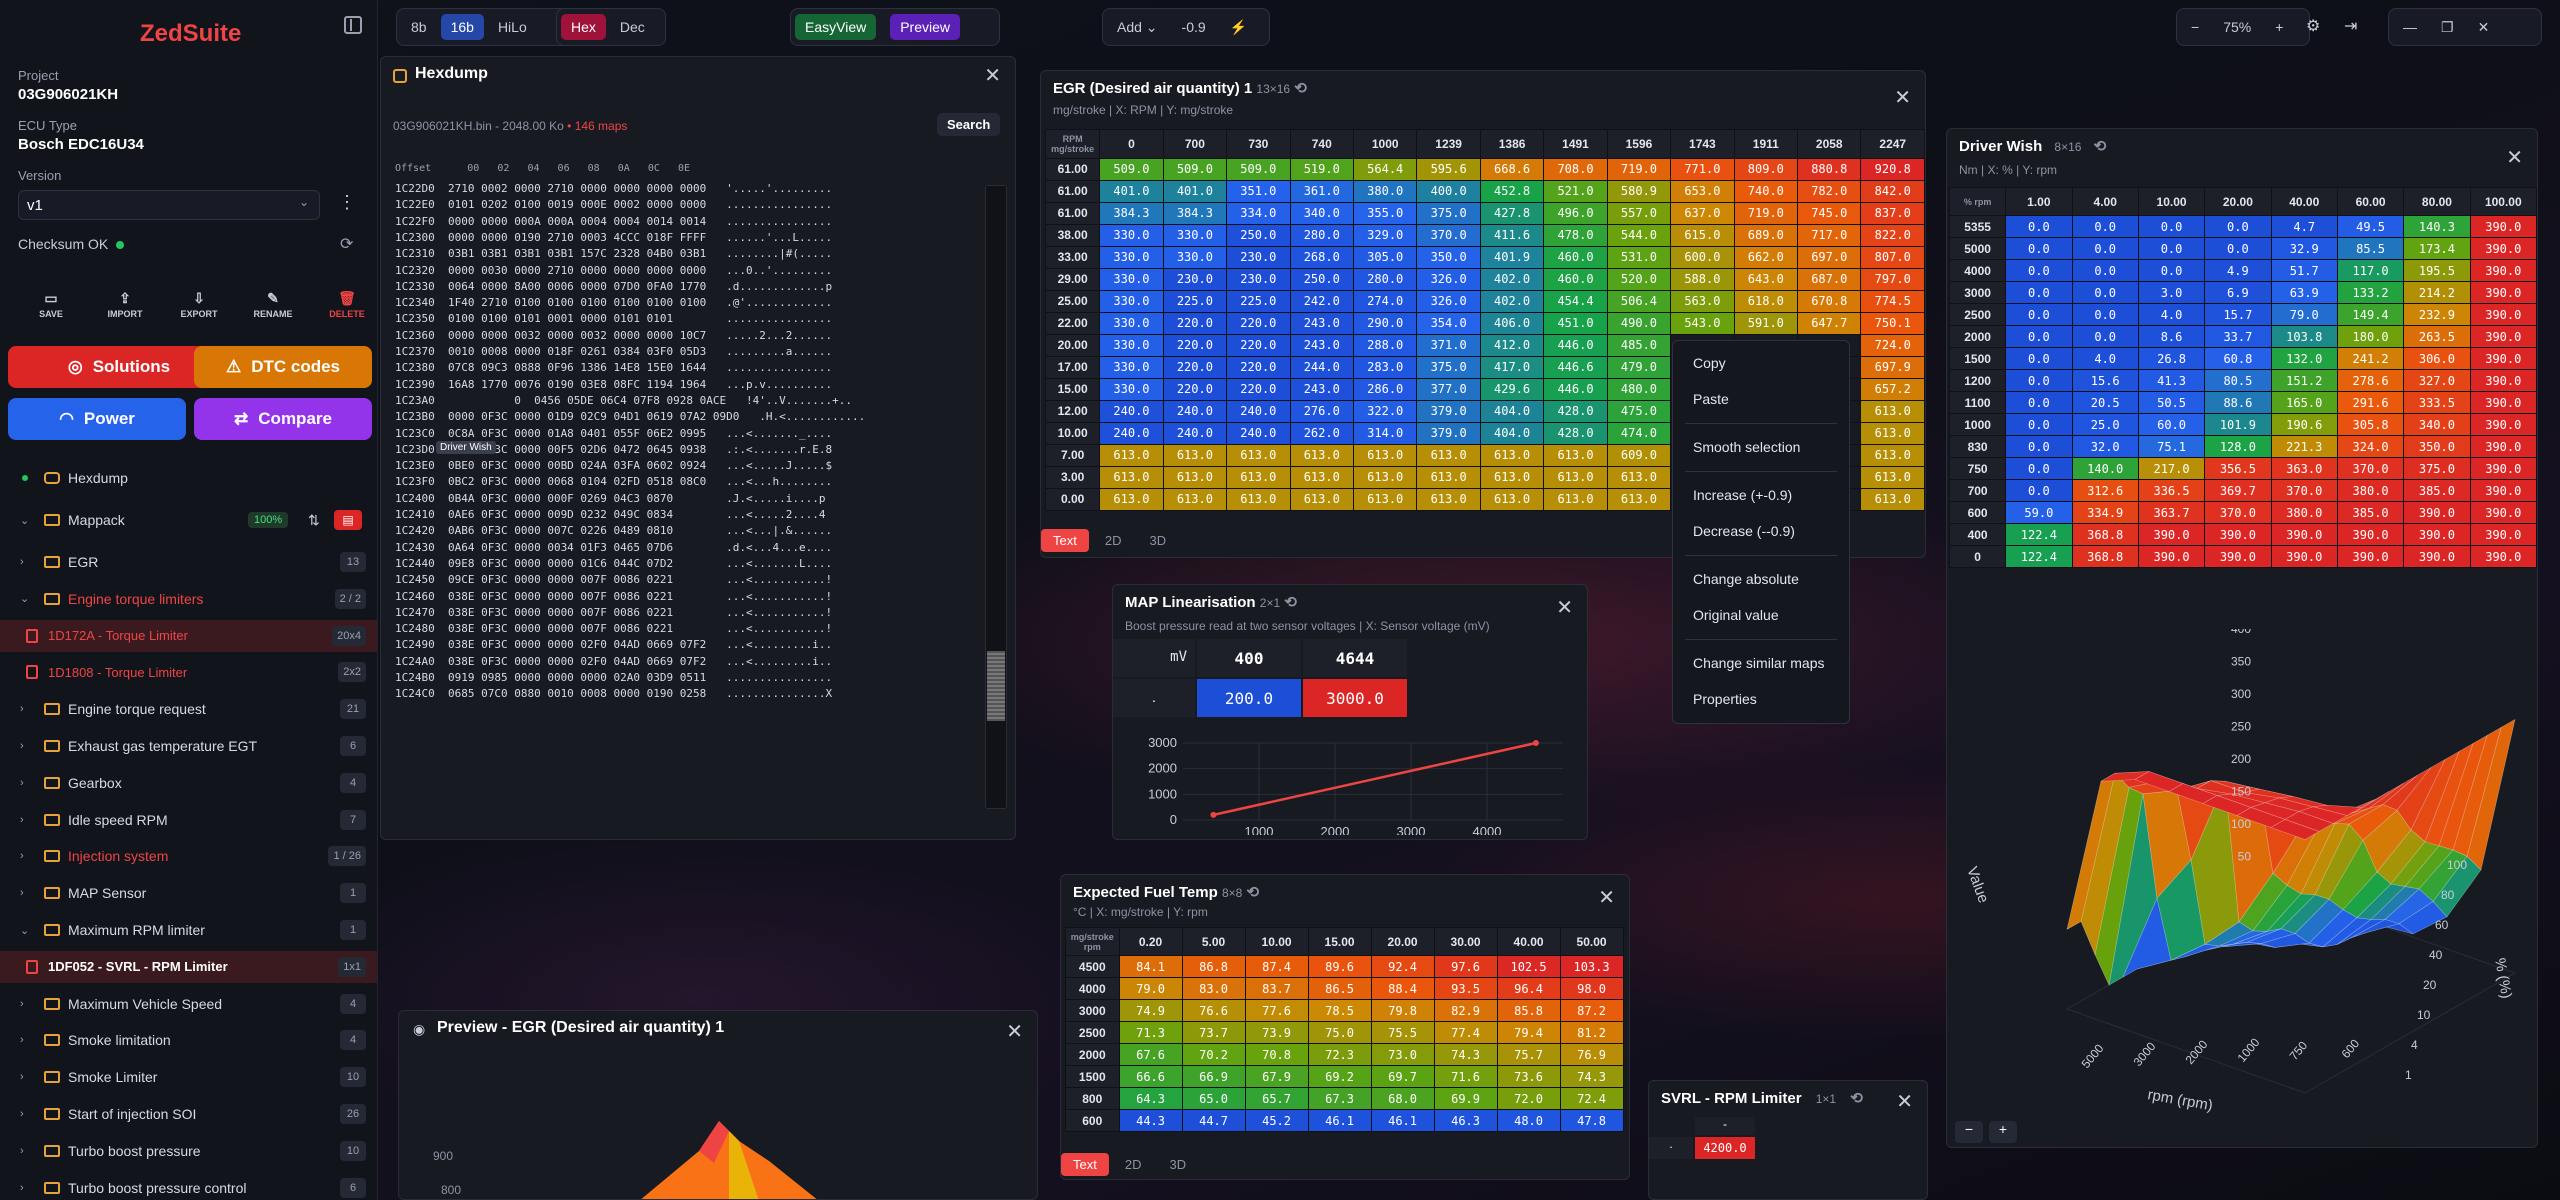  I want to click on map-cell: 618.0, so click(1766, 301).